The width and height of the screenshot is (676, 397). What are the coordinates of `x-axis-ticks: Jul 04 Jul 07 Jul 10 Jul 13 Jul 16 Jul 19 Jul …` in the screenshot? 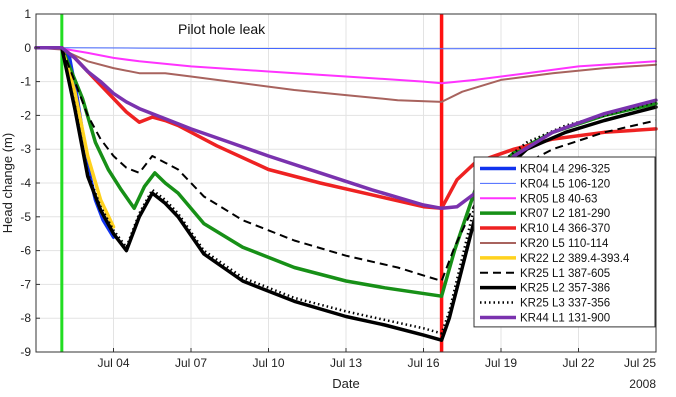 It's located at (377, 359).